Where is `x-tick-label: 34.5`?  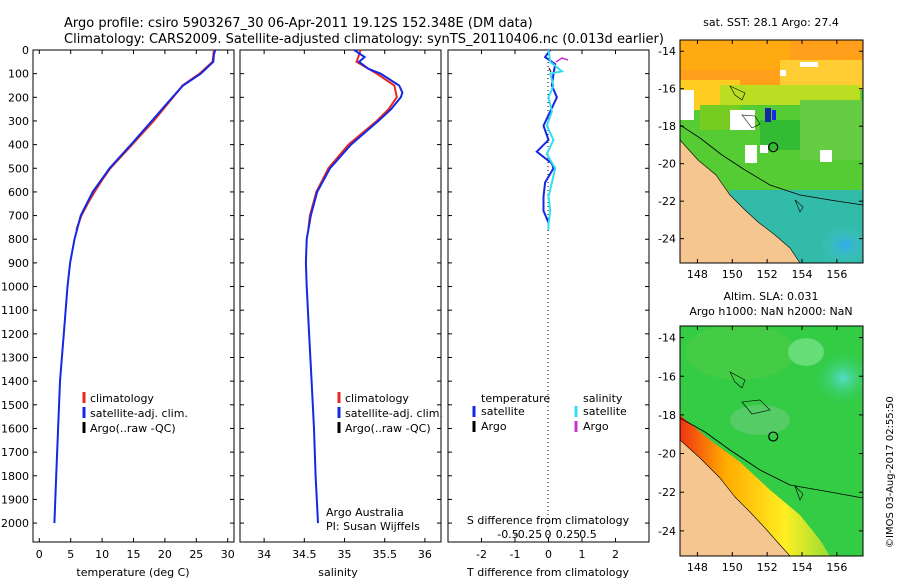
x-tick-label: 34.5 is located at coordinates (304, 554).